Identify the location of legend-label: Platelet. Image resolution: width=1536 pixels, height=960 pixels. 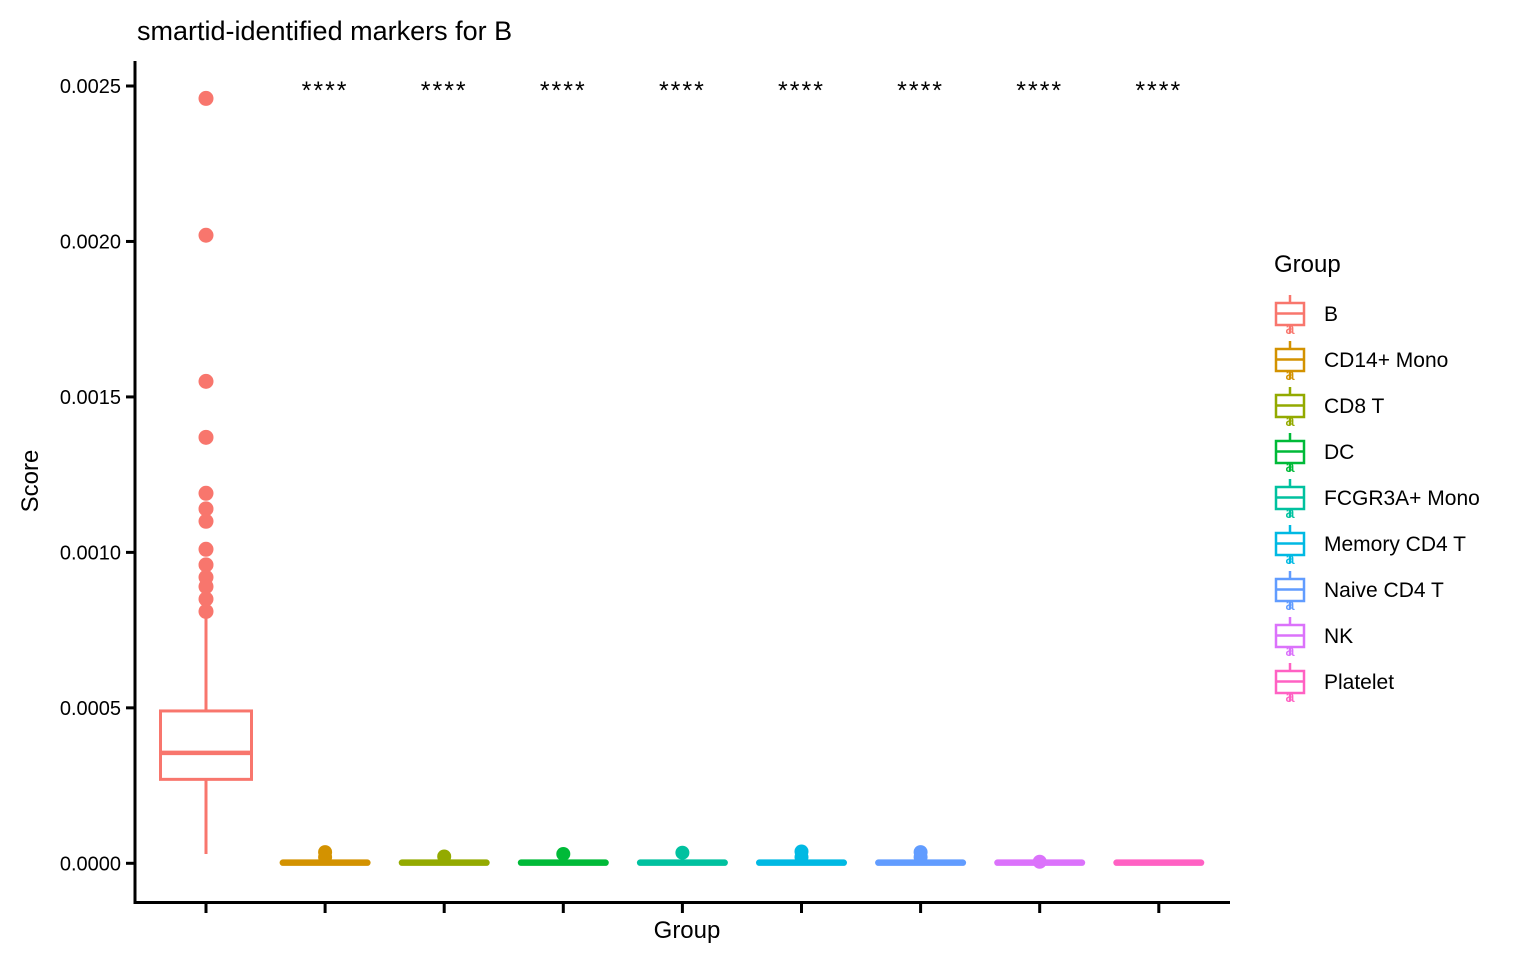
(1359, 682).